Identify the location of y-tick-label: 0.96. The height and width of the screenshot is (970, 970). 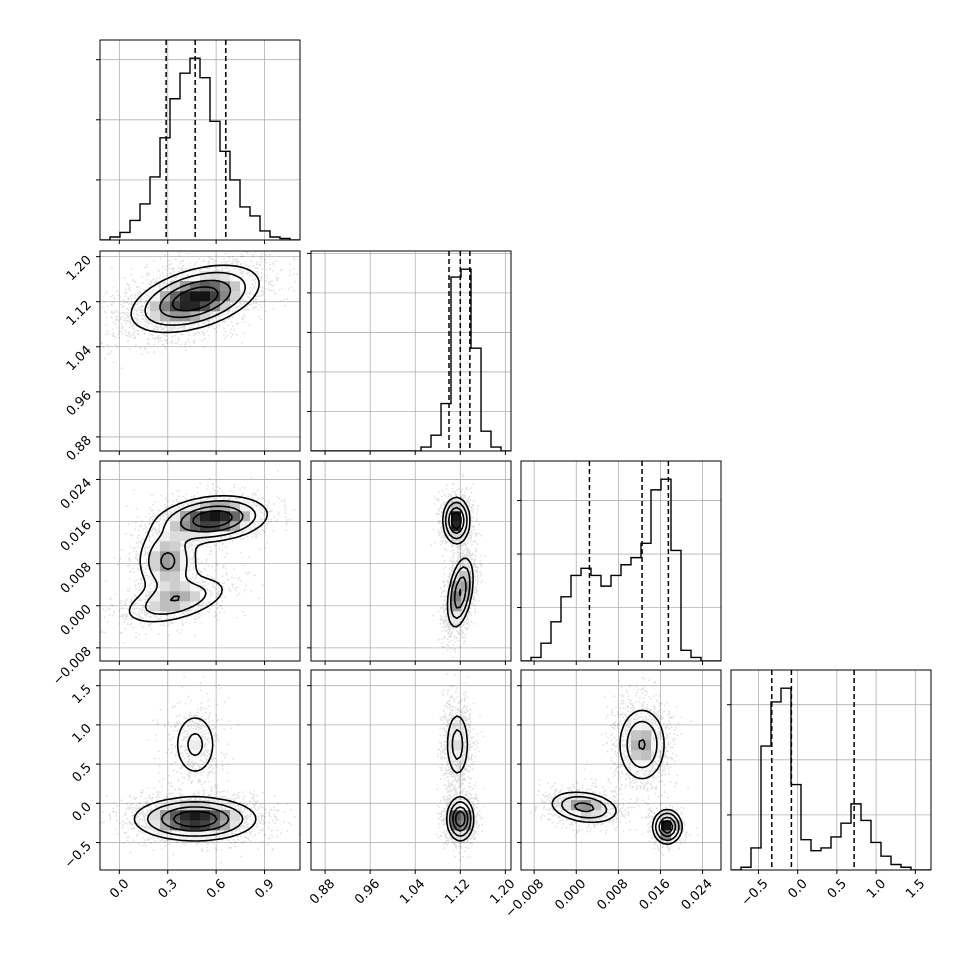
(79, 403).